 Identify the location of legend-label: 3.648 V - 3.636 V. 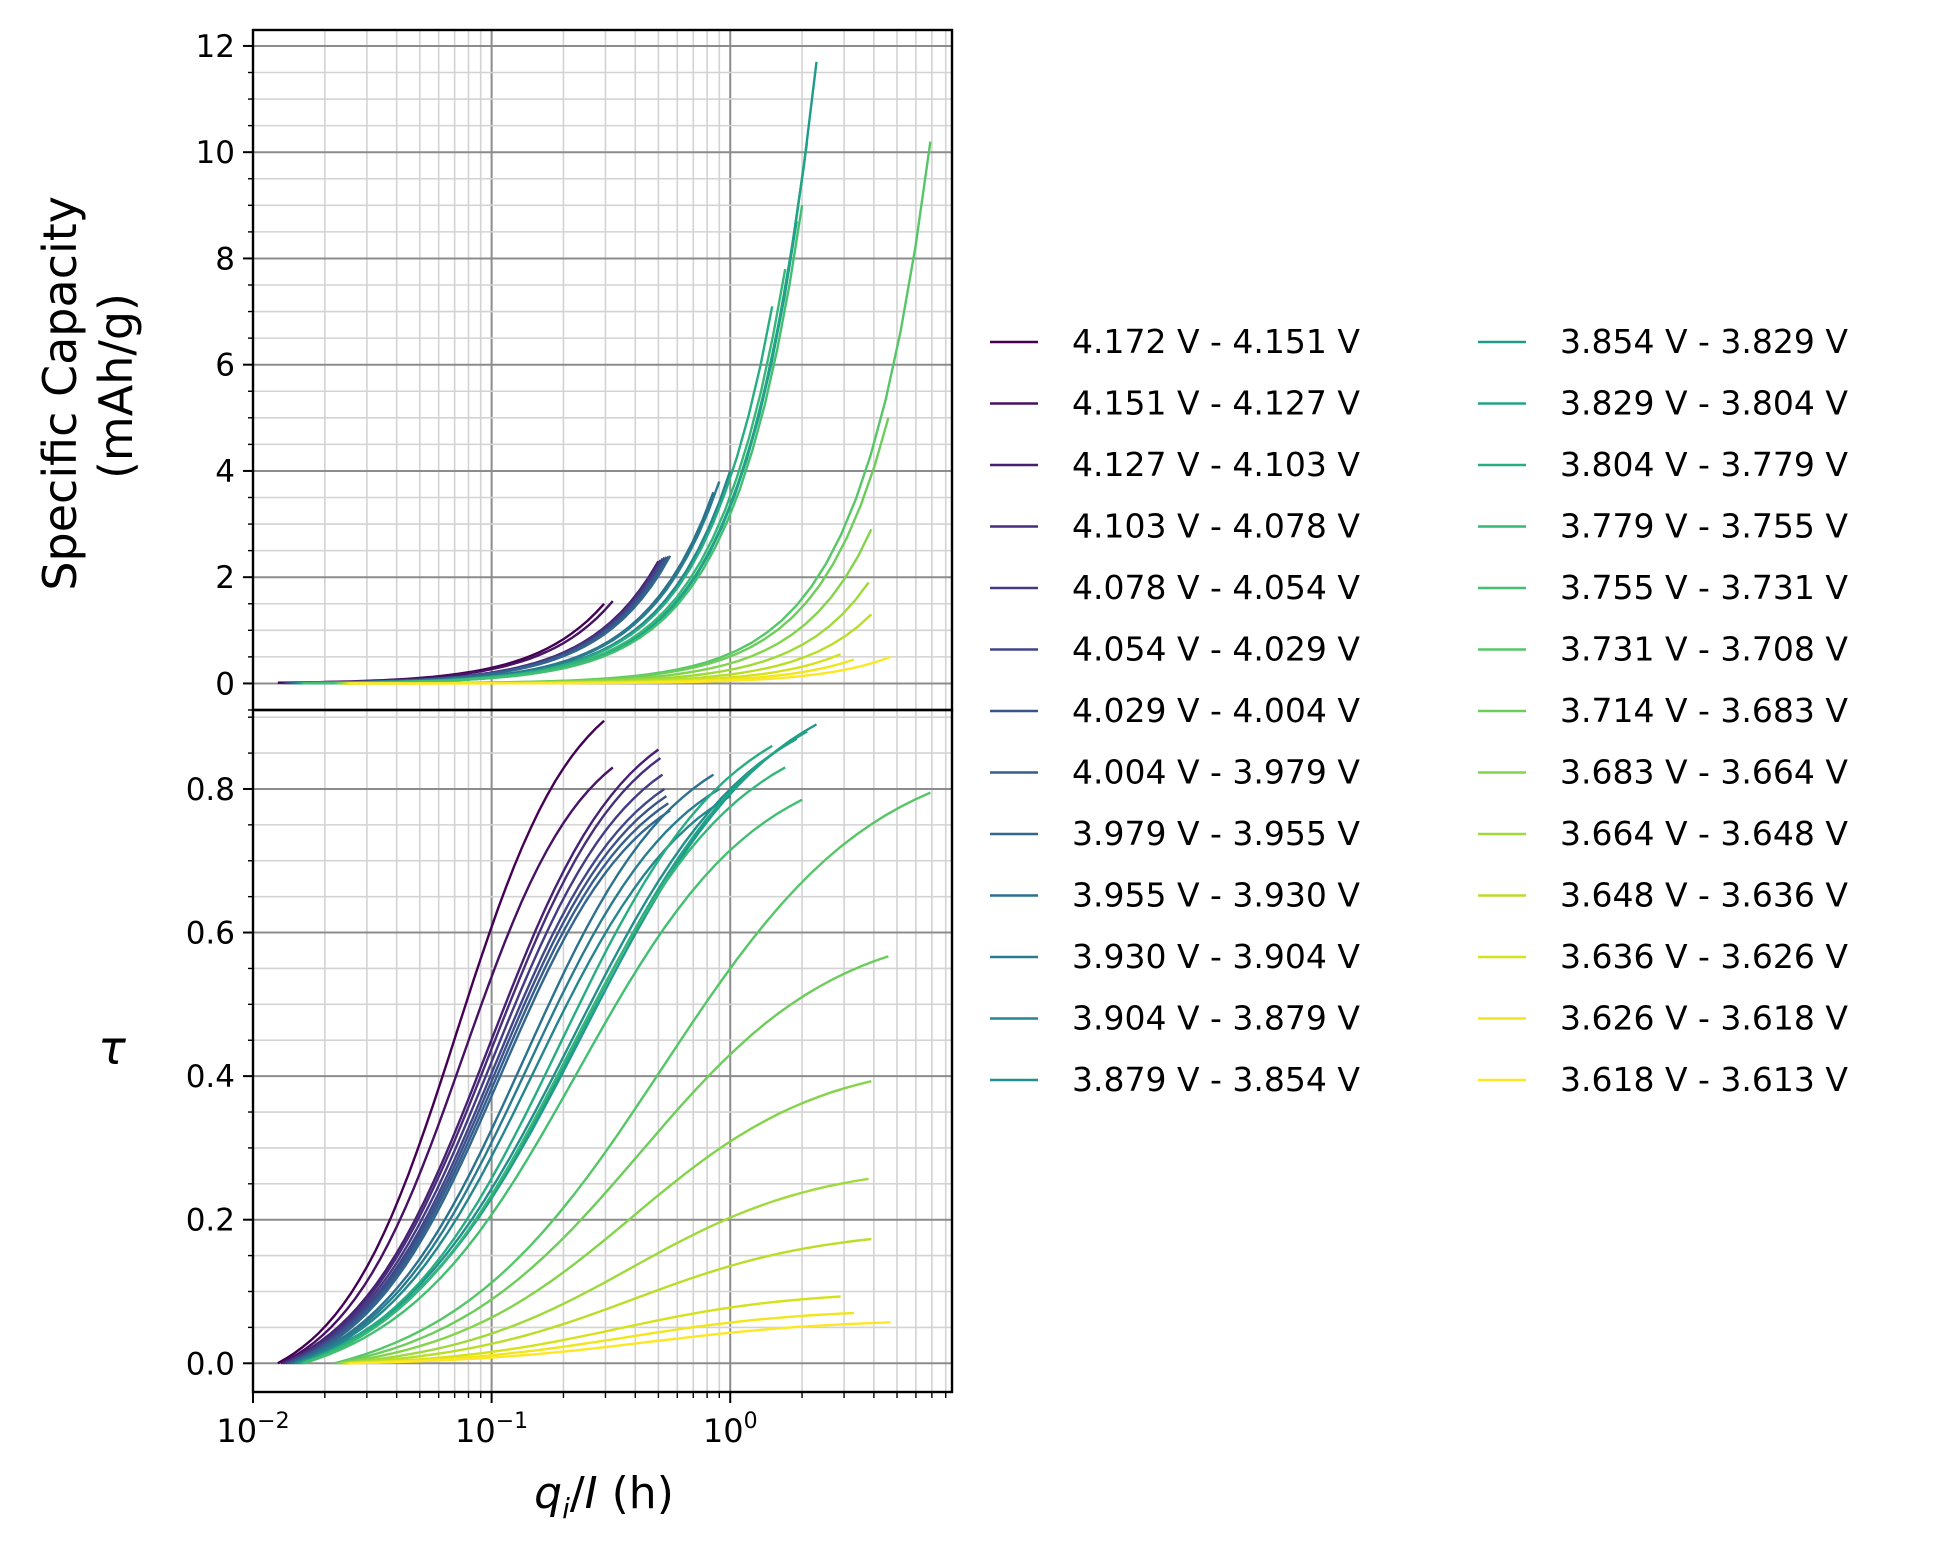
(1704, 895).